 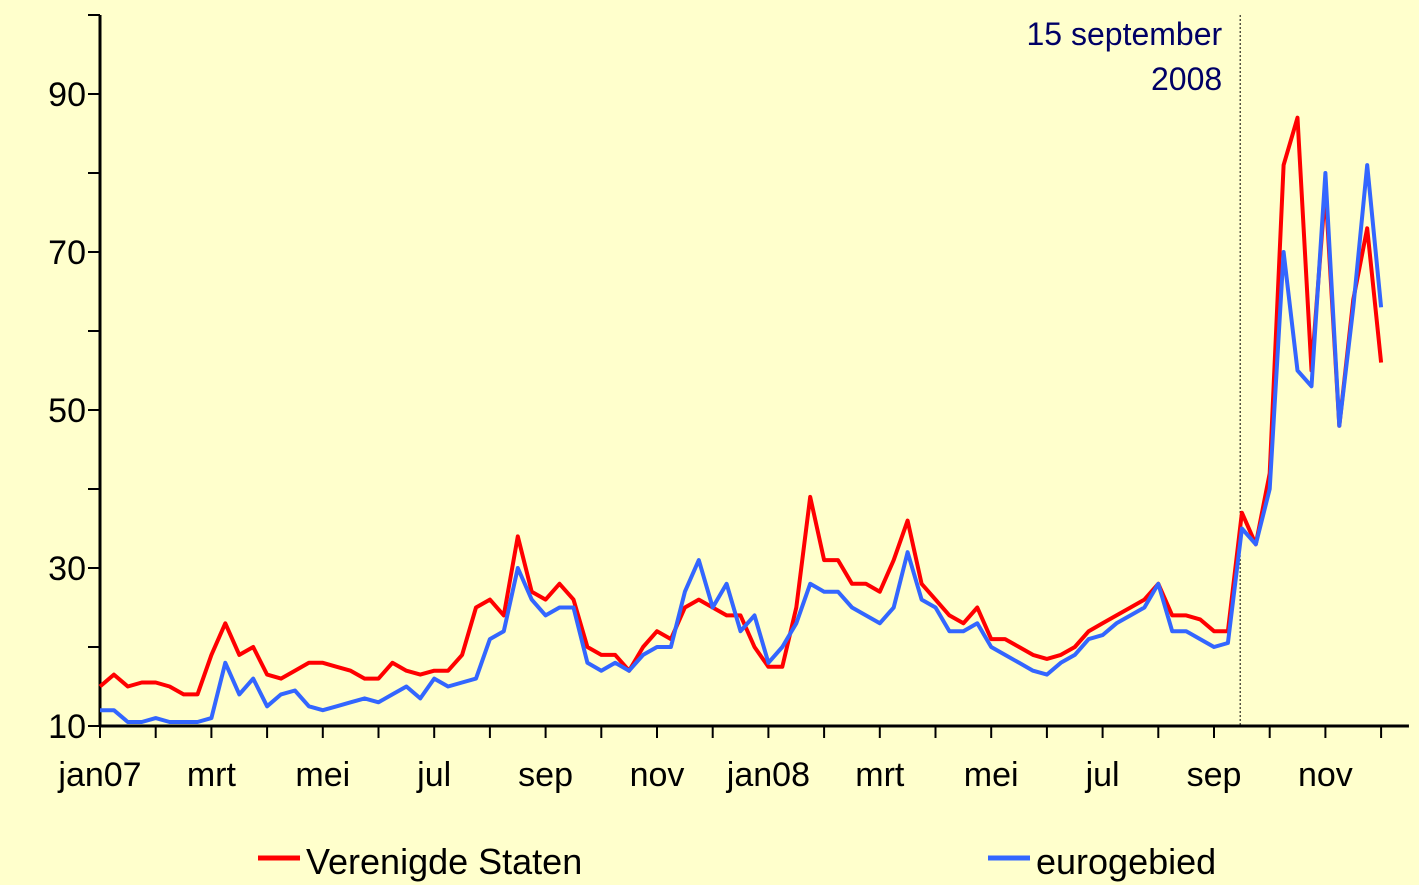 What do you see at coordinates (67, 253) in the screenshot?
I see `y-tick-label: 70` at bounding box center [67, 253].